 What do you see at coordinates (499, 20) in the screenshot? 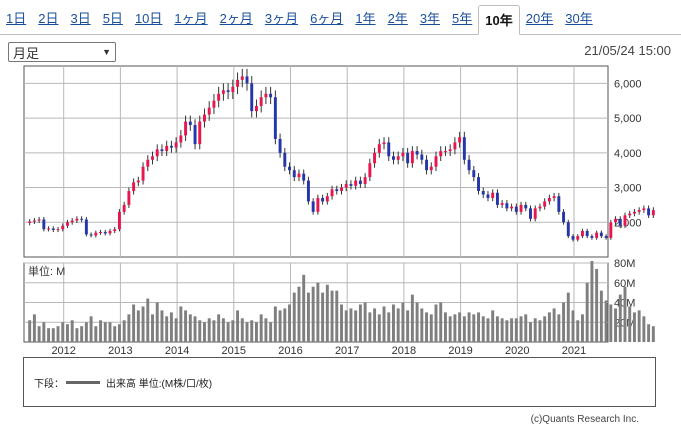
I see `tab-13: 10年` at bounding box center [499, 20].